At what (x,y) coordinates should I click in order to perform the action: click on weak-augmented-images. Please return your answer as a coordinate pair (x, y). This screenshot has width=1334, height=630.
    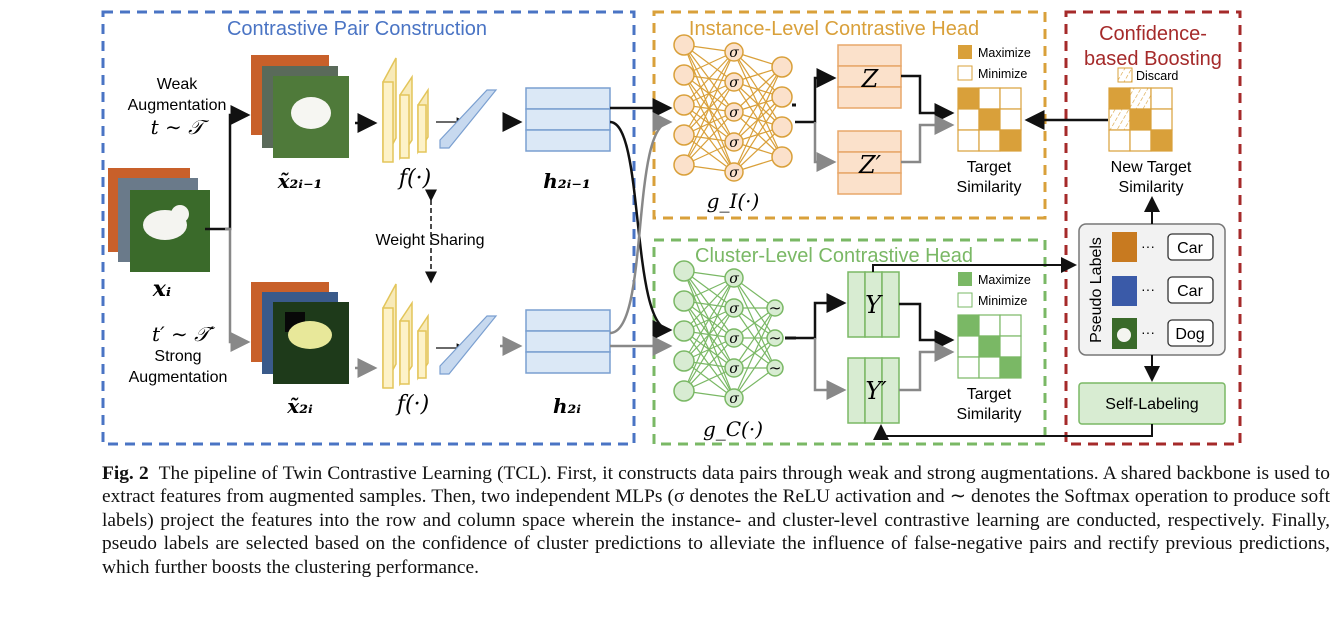
    Looking at the image, I should click on (300, 106).